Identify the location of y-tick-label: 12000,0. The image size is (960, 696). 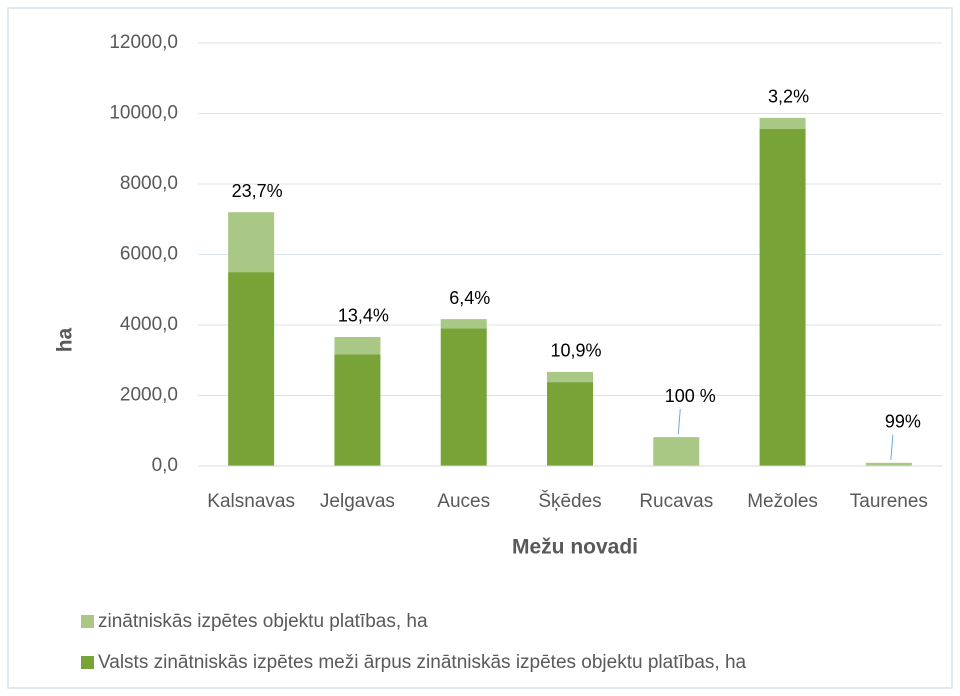
(143, 42).